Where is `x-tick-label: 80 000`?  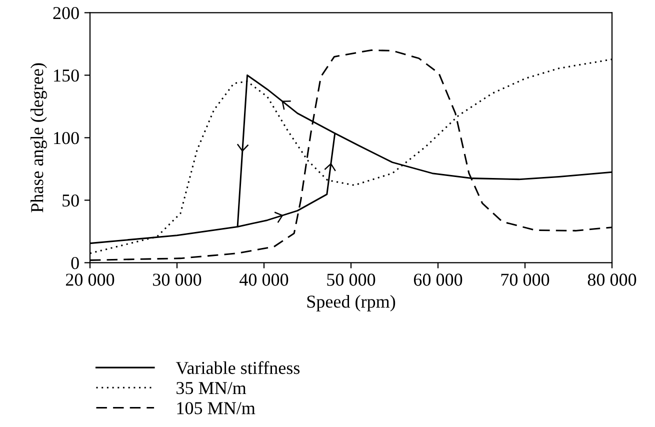
x-tick-label: 80 000 is located at coordinates (612, 280).